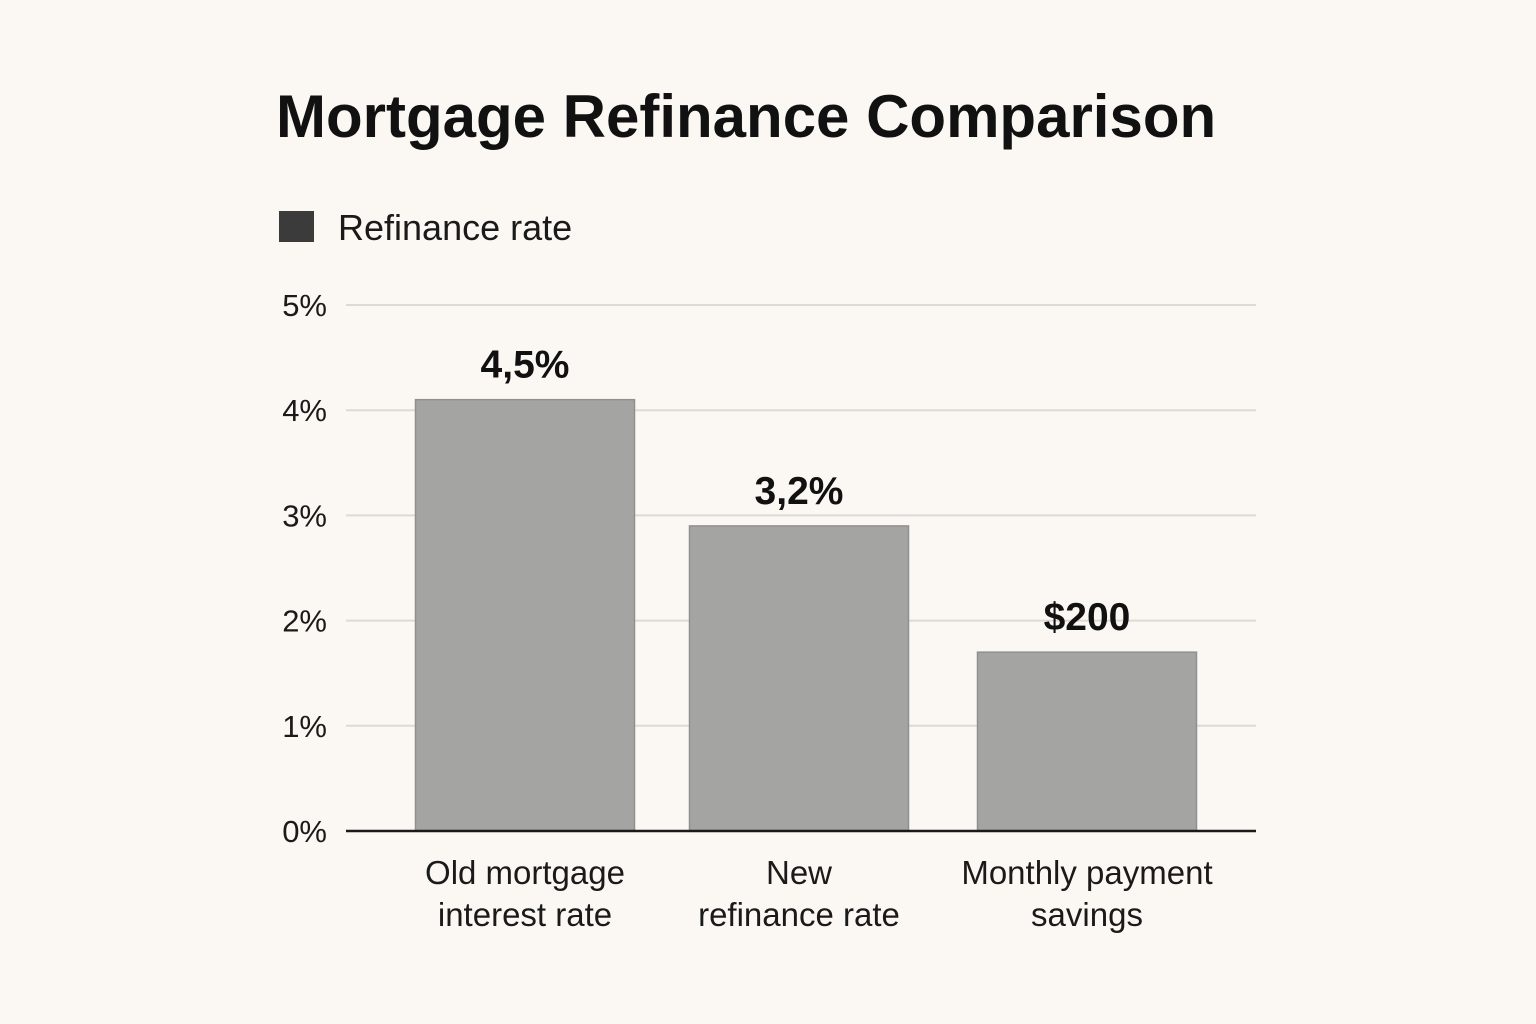 The height and width of the screenshot is (1024, 1536). What do you see at coordinates (296, 226) in the screenshot?
I see `legend-swatch` at bounding box center [296, 226].